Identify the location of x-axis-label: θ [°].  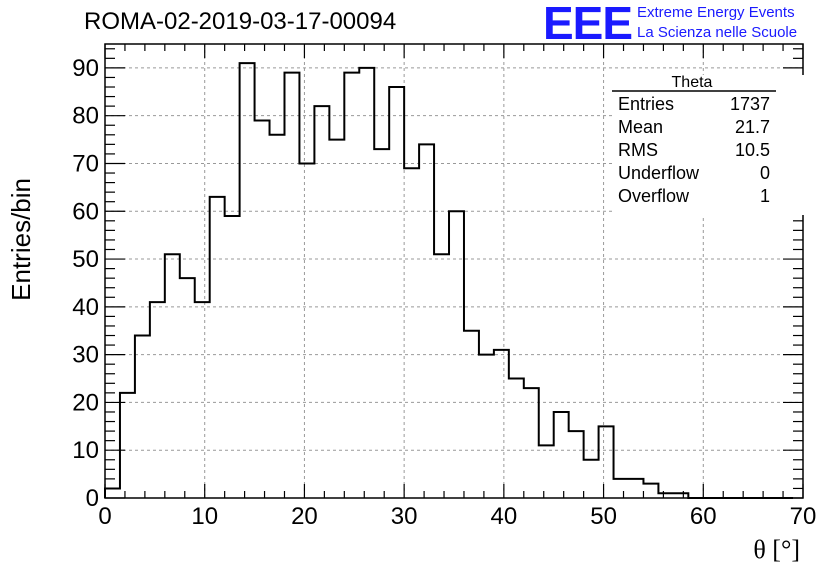
(776, 549).